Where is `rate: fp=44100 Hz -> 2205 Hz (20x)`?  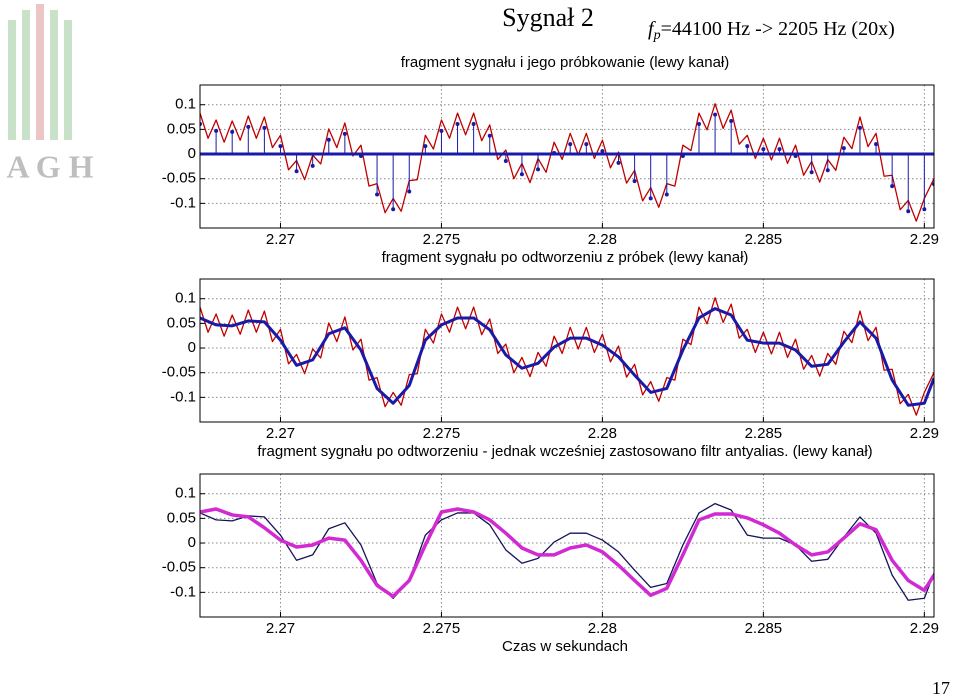 rate: fp=44100 Hz -> 2205 Hz (20x) is located at coordinates (771, 31).